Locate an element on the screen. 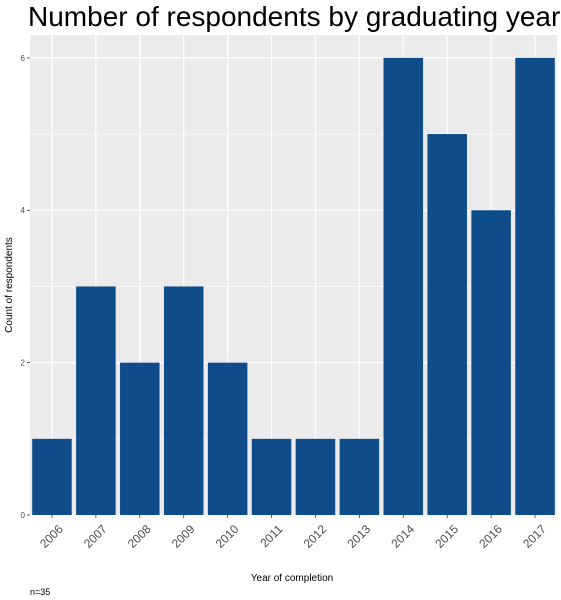 The height and width of the screenshot is (600, 561). bar-2008 is located at coordinates (140, 438).